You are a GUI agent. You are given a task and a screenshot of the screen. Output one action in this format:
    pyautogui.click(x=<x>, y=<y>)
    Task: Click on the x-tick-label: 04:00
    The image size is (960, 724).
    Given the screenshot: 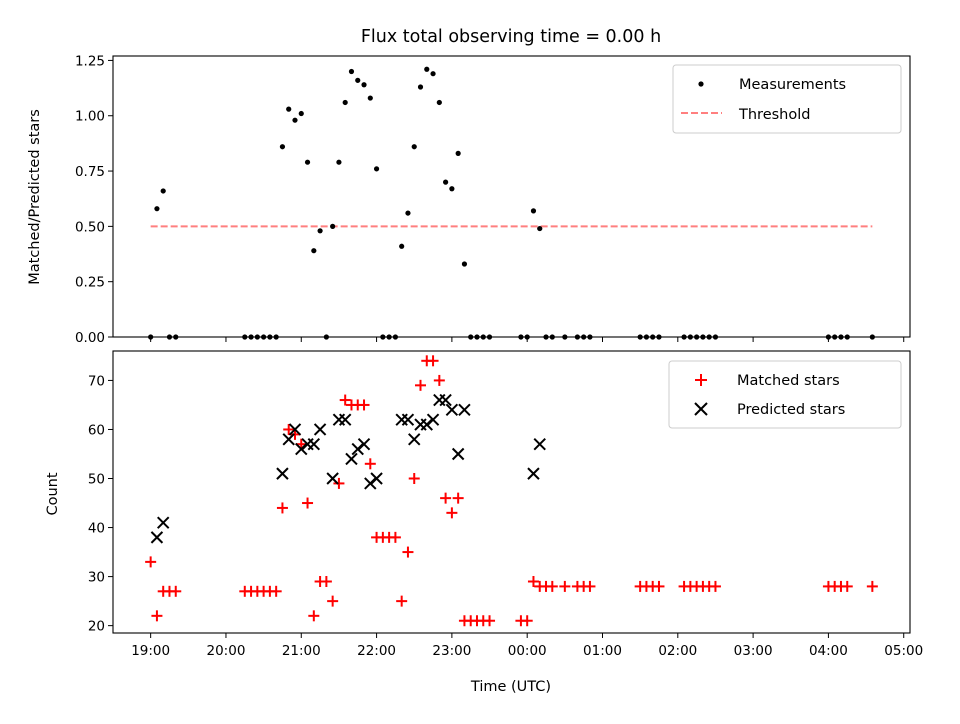 What is the action you would take?
    pyautogui.click(x=828, y=651)
    